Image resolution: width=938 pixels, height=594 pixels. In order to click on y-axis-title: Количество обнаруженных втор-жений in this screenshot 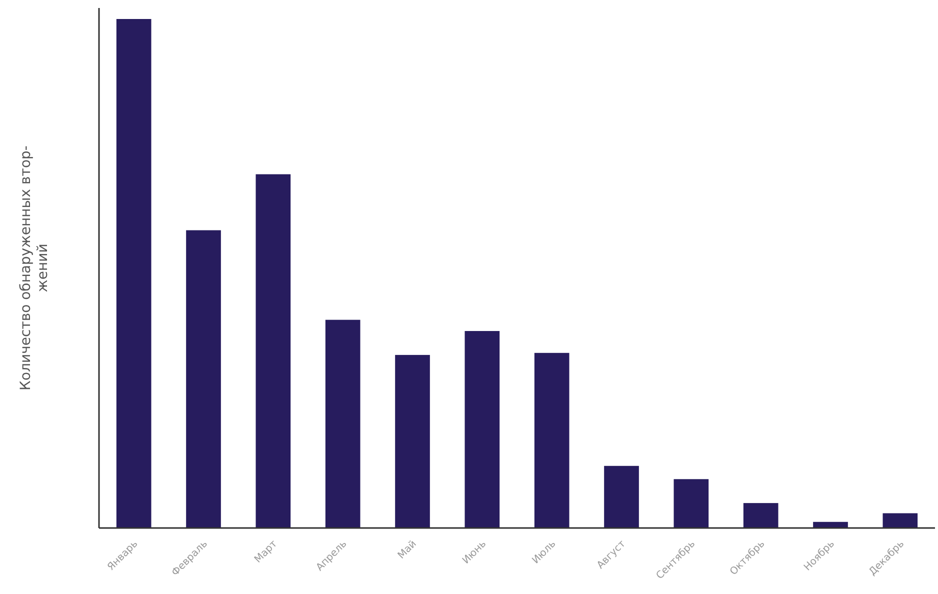, I will do `click(34, 268)`.